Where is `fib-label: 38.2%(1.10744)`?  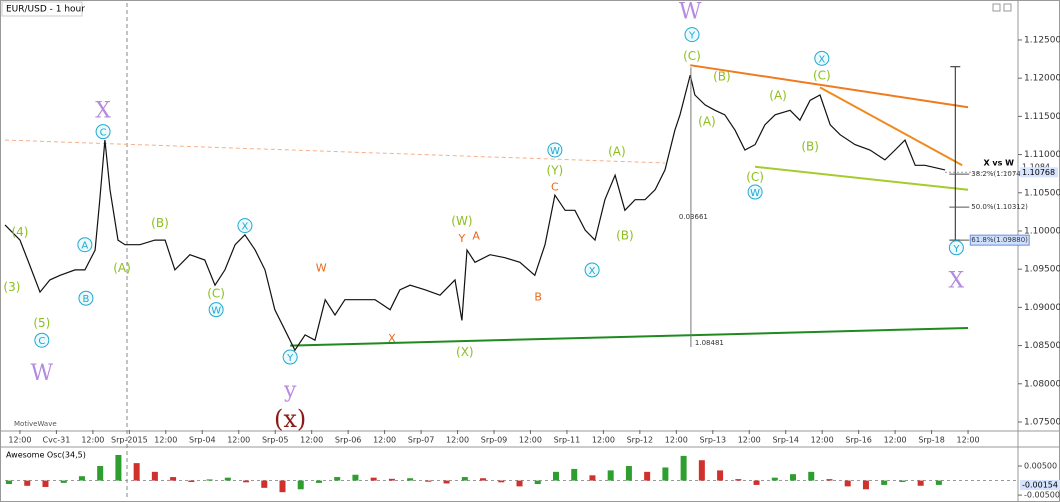 fib-label: 38.2%(1.10744) is located at coordinates (999, 174).